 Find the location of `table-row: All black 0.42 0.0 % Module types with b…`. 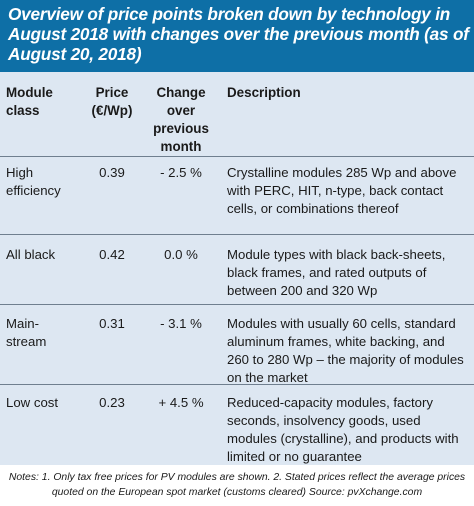

table-row: All black 0.42 0.0 % Module types with b… is located at coordinates (237, 269).